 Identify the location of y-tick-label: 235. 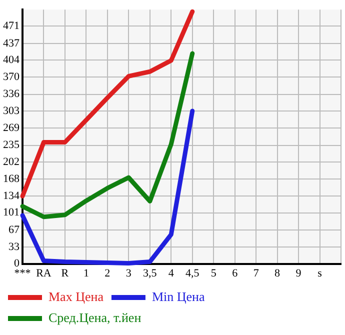
(11, 145).